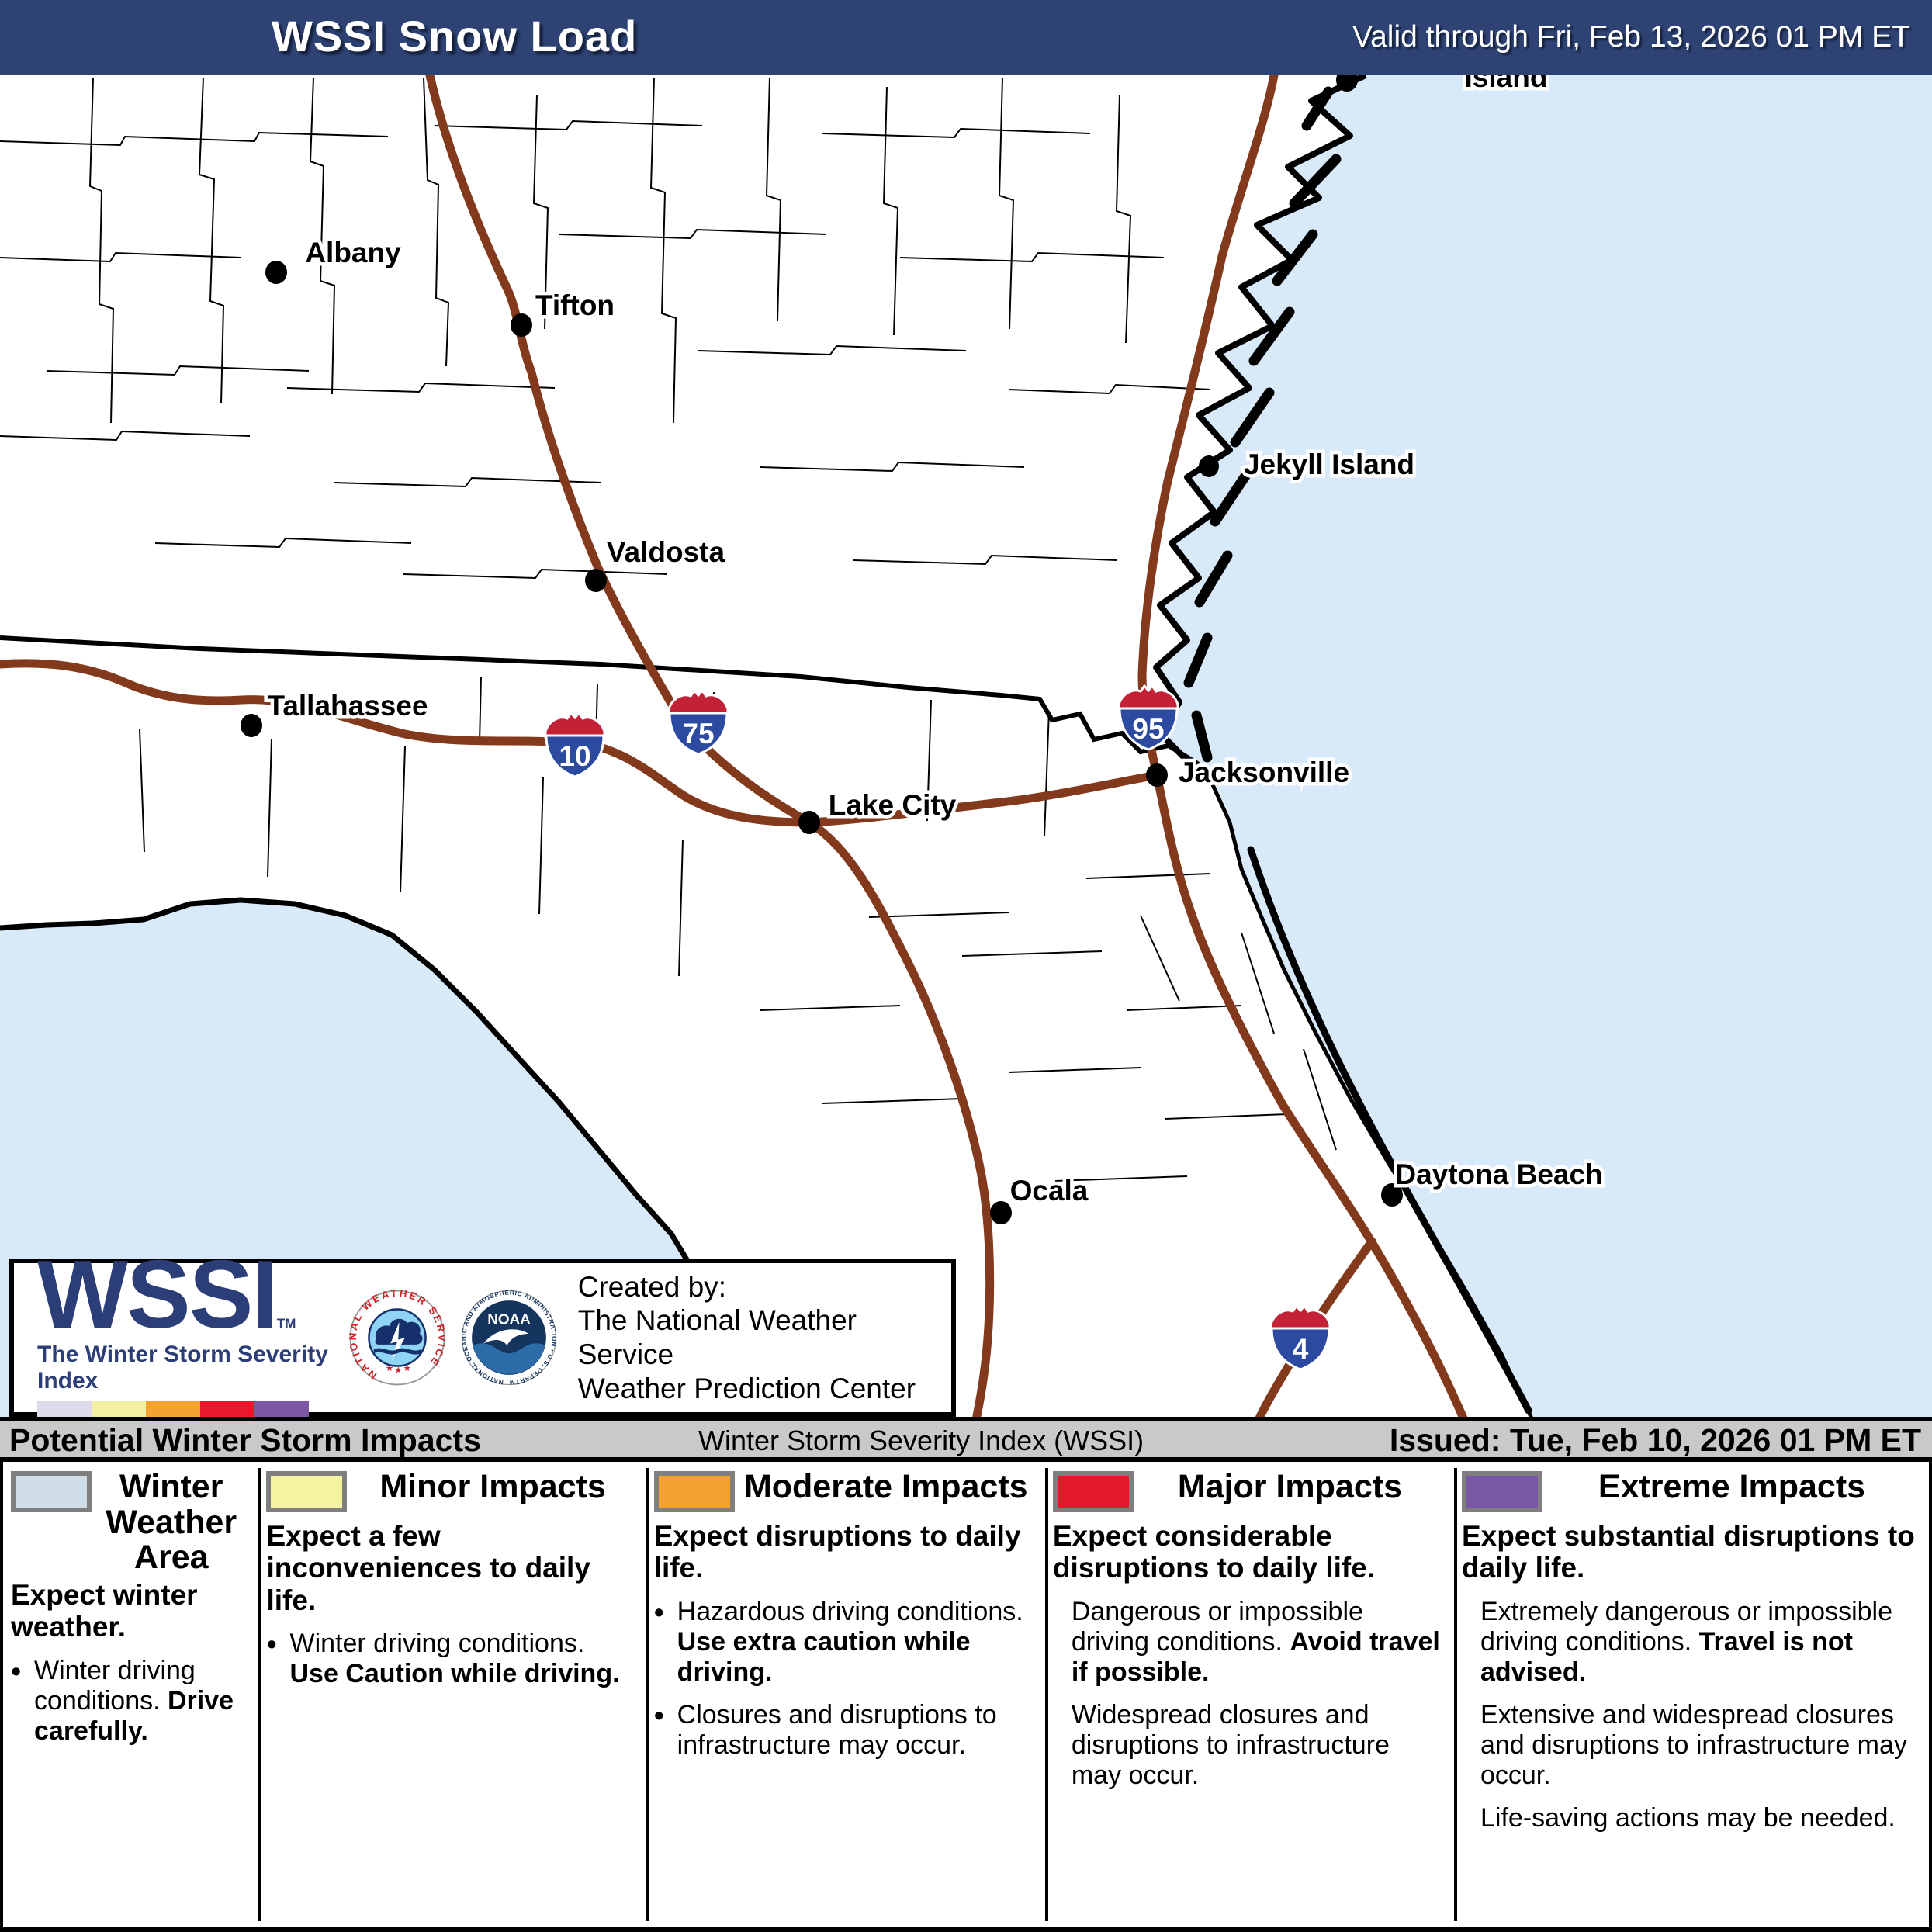 Image resolution: width=1932 pixels, height=1932 pixels. What do you see at coordinates (1148, 729) in the screenshot?
I see `svg-text: 95` at bounding box center [1148, 729].